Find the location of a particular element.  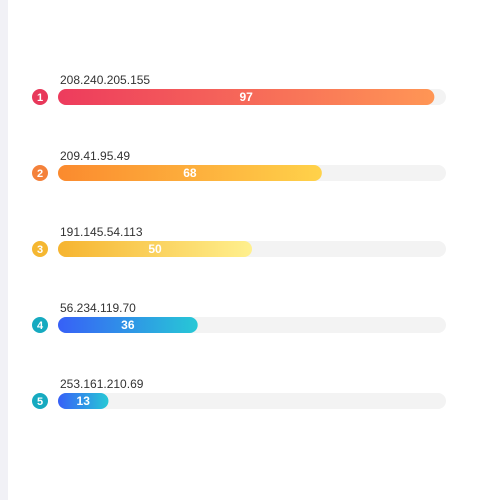

category-label: 191.145.54.113 is located at coordinates (101, 232).